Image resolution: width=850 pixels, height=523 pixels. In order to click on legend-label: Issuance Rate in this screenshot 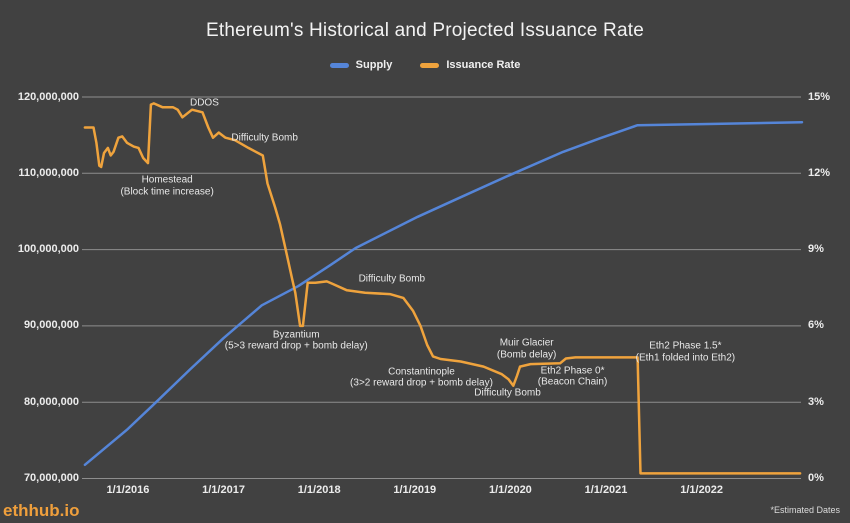, I will do `click(483, 65)`.